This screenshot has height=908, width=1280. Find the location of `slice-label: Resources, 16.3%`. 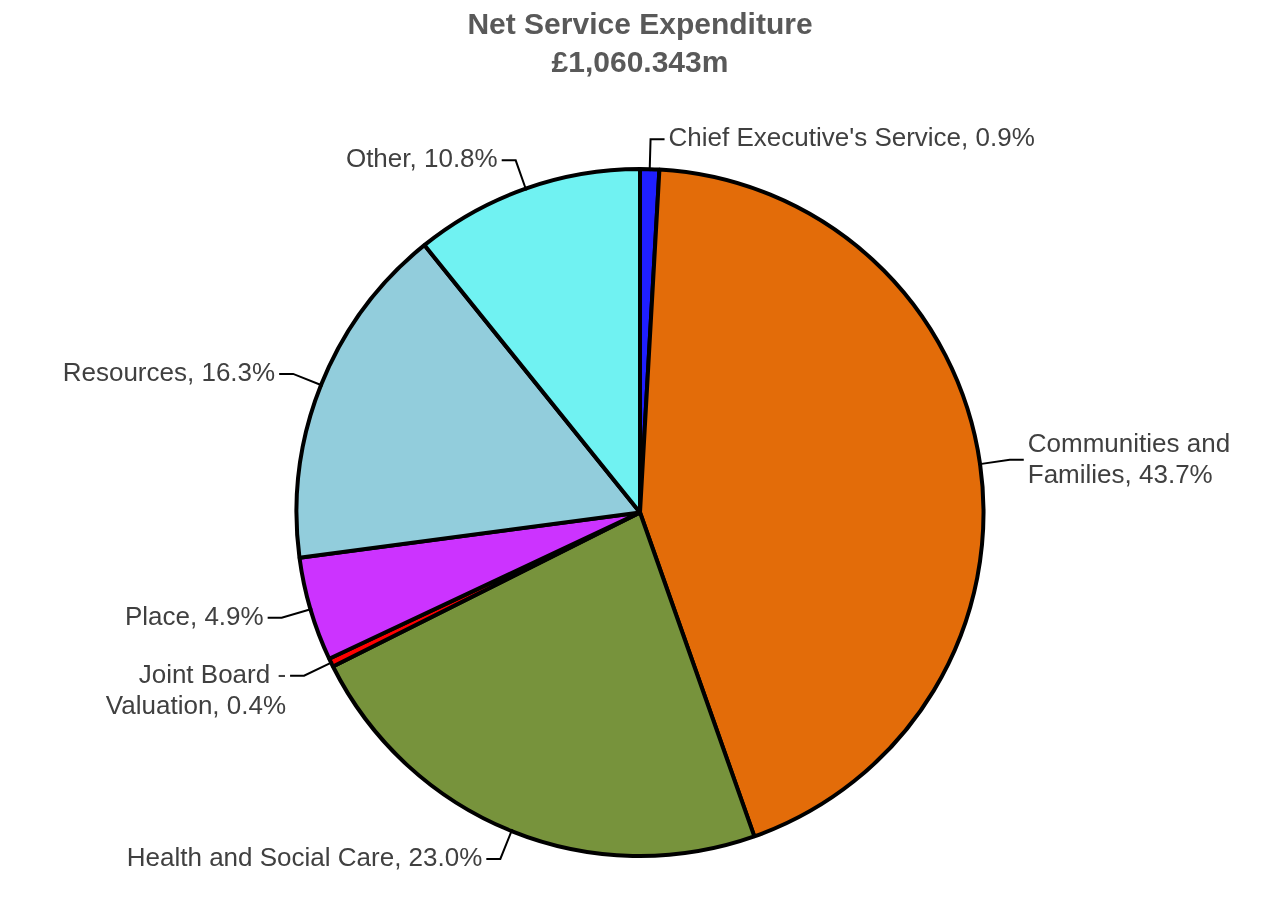

slice-label: Resources, 16.3% is located at coordinates (169, 372).